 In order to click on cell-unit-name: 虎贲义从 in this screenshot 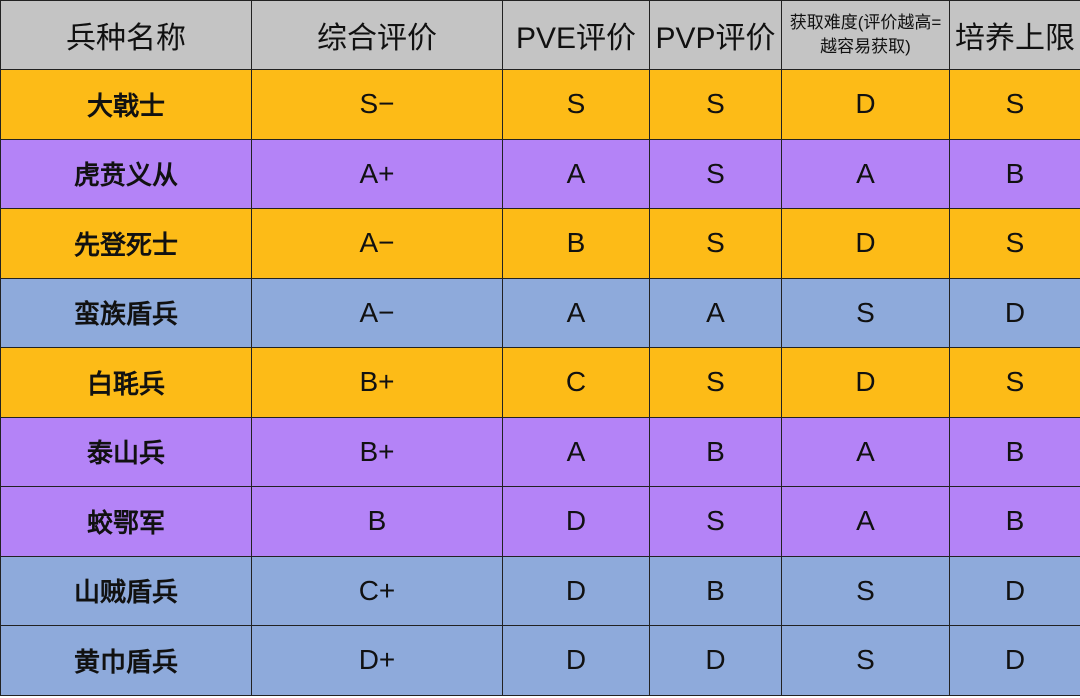, I will do `click(126, 173)`.